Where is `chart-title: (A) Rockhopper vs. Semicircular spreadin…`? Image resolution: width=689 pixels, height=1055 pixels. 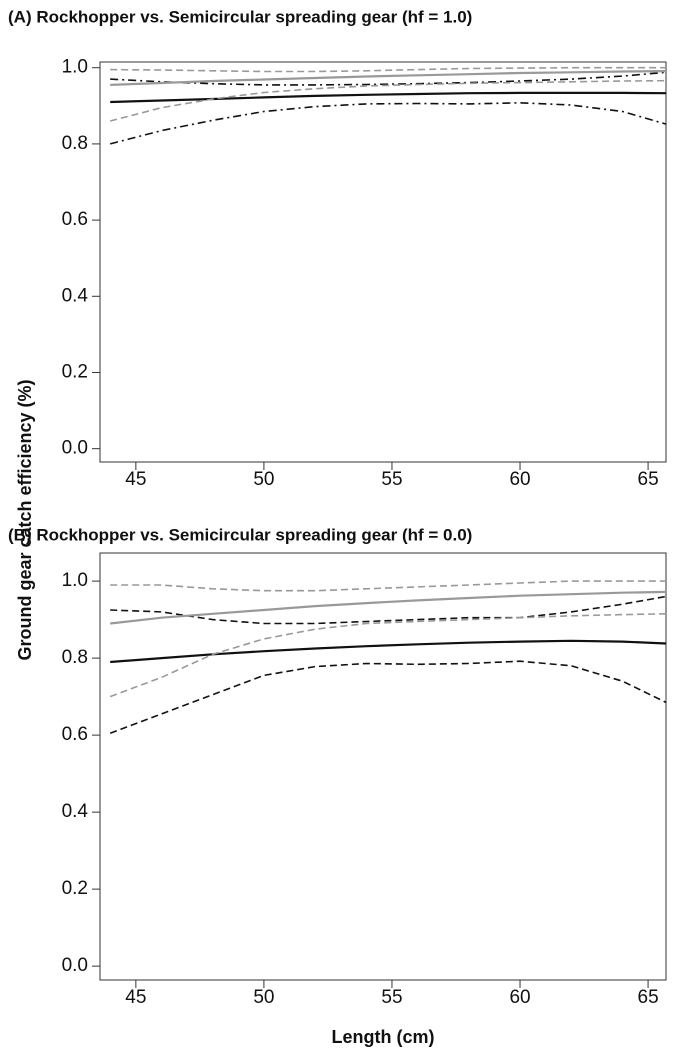
chart-title: (A) Rockhopper vs. Semicircular spreadin… is located at coordinates (240, 16).